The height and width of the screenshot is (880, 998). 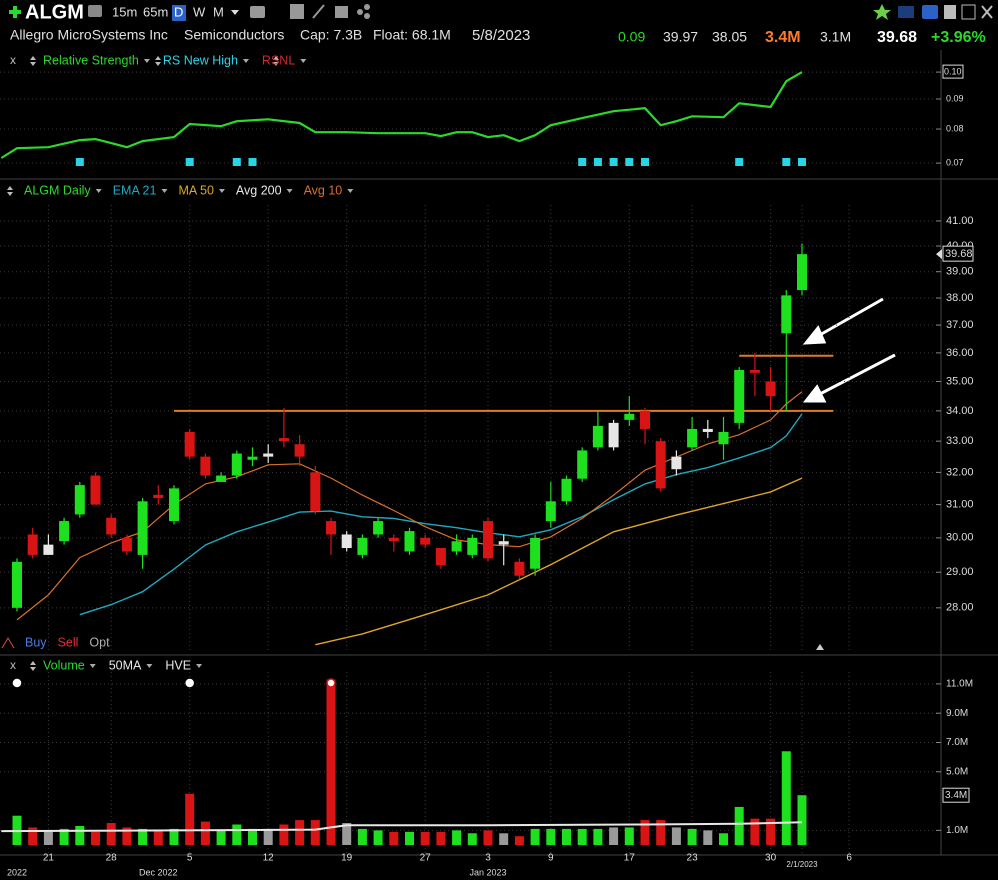 What do you see at coordinates (195, 190) in the screenshot?
I see `legend-entry: MA 50` at bounding box center [195, 190].